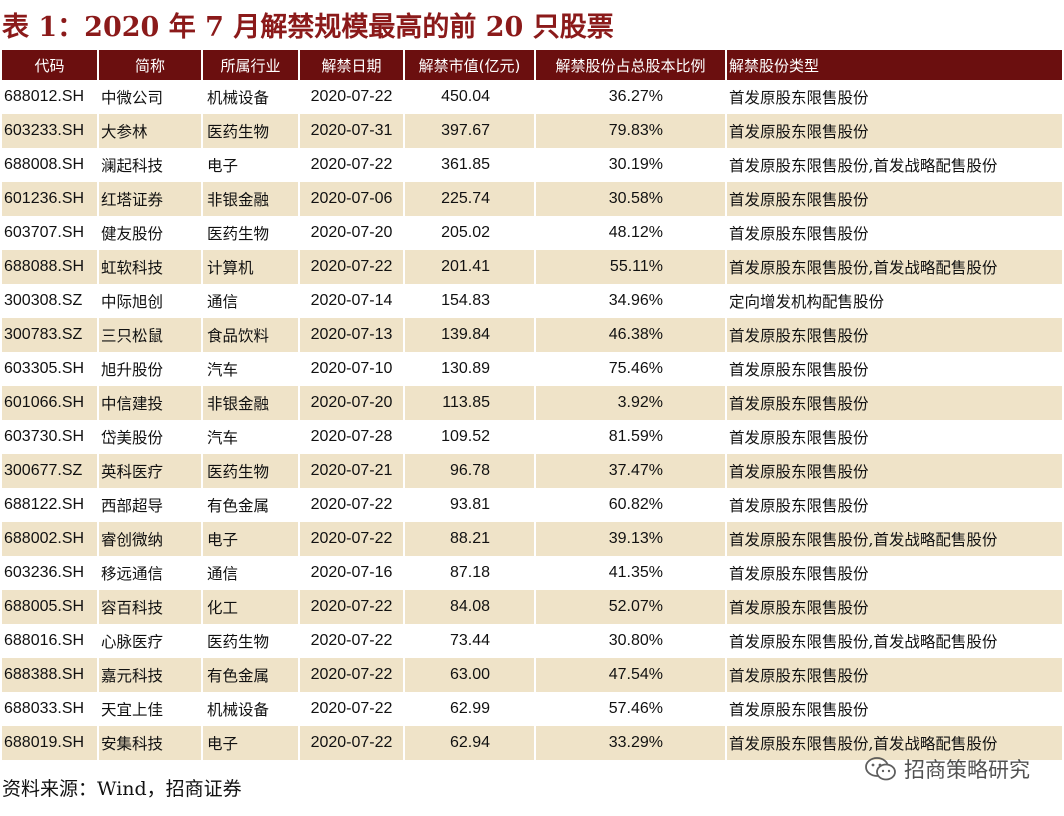 The height and width of the screenshot is (816, 1064). Describe the element at coordinates (150, 335) in the screenshot. I see `cell-name: 三只松鼠` at that location.